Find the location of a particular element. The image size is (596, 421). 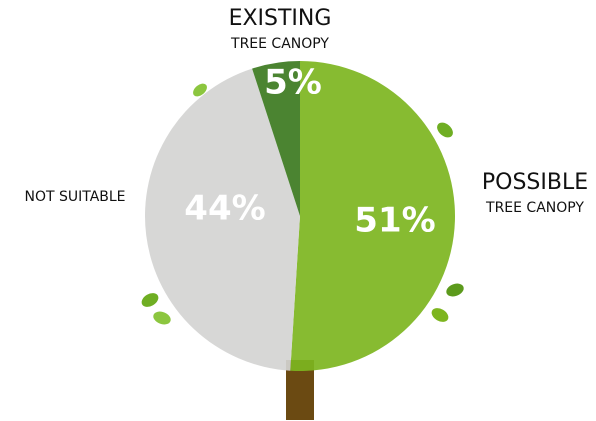

category-label: EXISTING is located at coordinates (280, 18).